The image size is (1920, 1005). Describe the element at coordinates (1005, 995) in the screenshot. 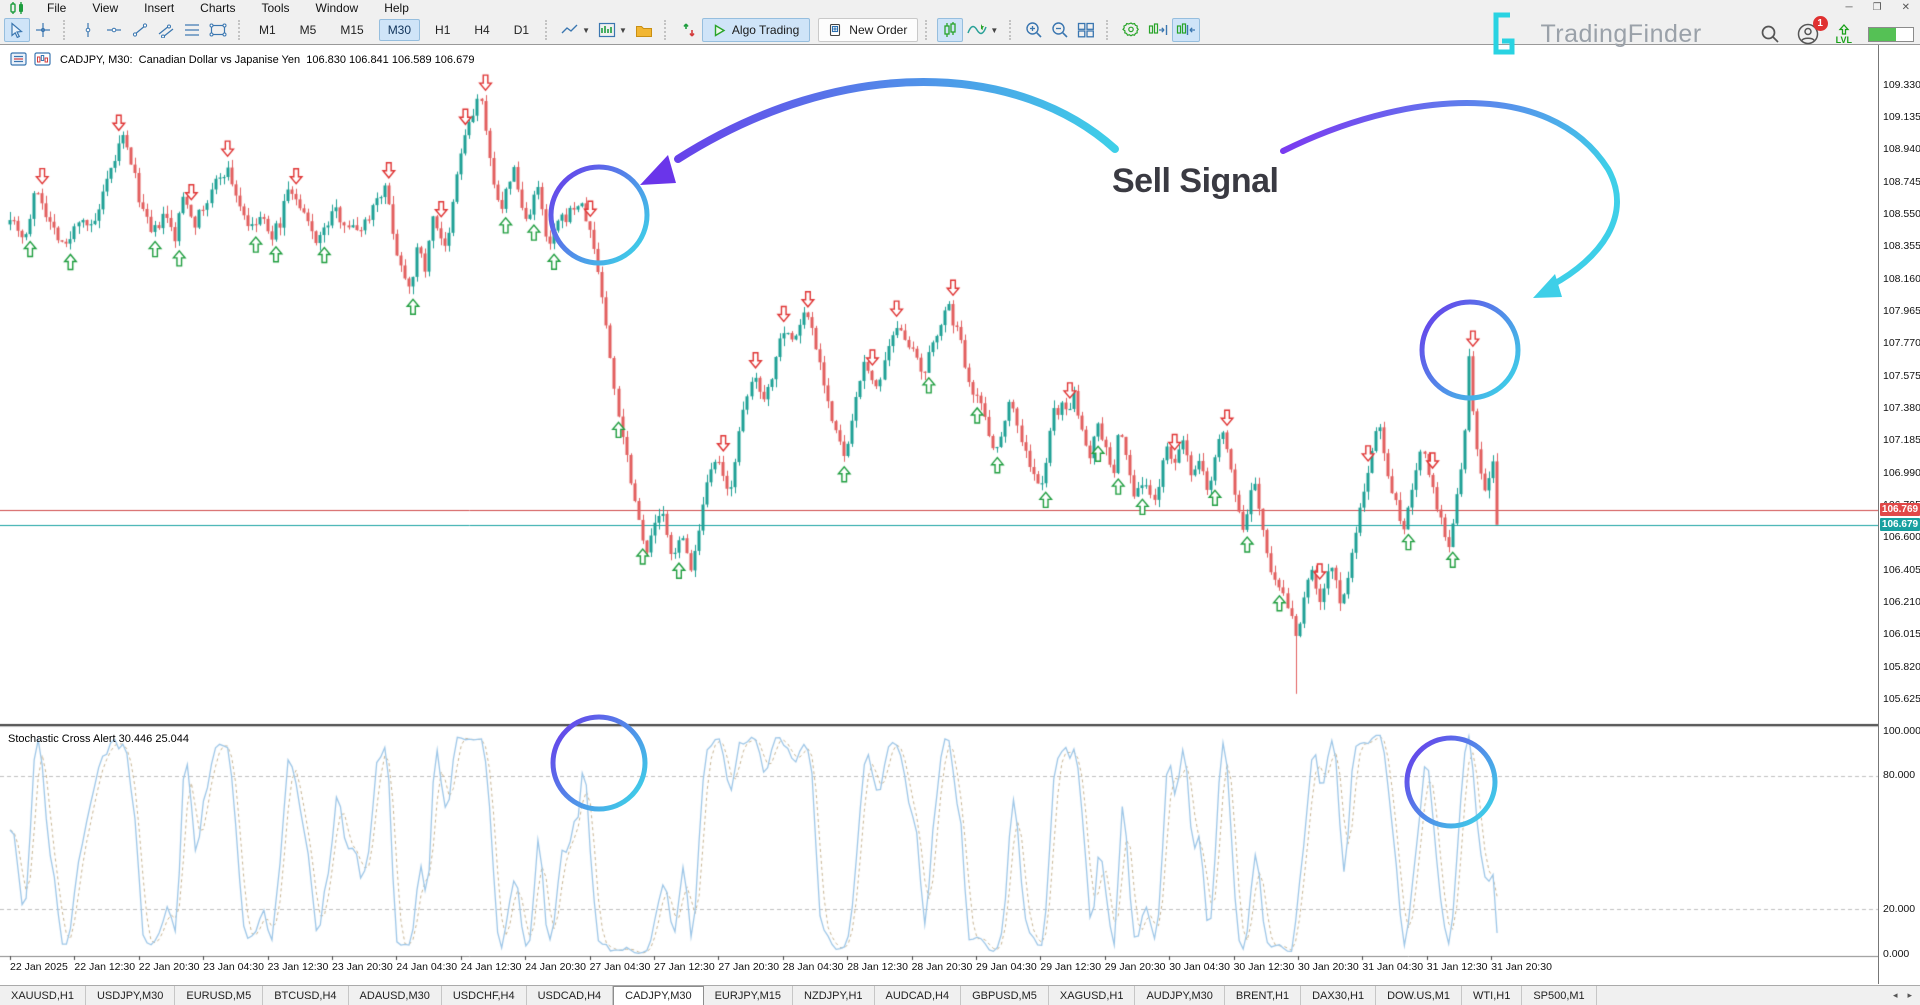

I see `tab-gbpusd-m5: GBPUSD,M5` at that location.